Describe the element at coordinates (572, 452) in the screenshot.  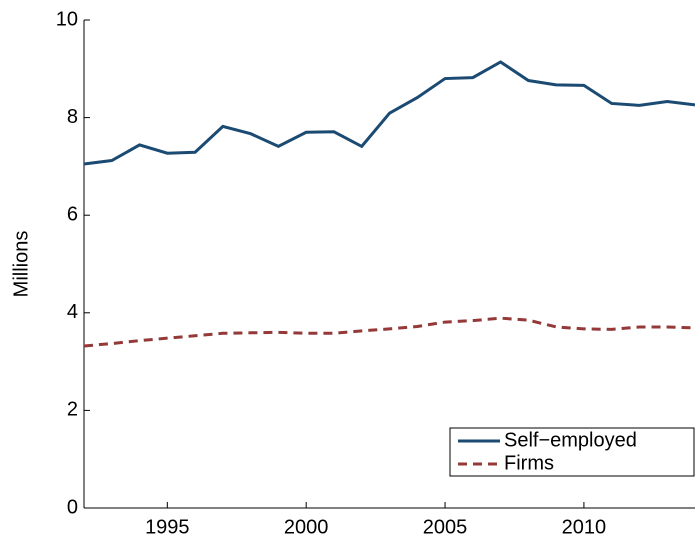
I see `legend-box` at that location.